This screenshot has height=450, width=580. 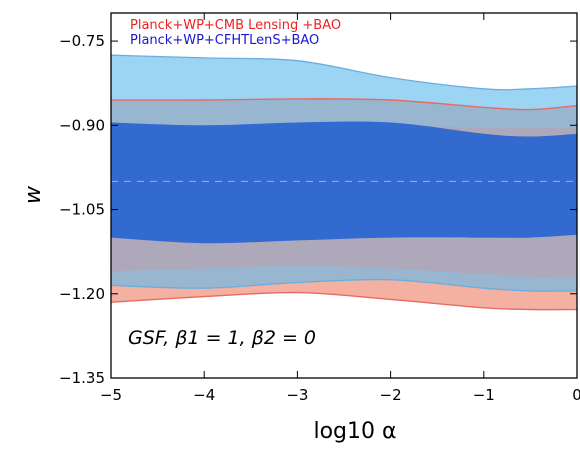 I want to click on annotation: GSF, β1 = 1, β2 = 0, so click(x=222, y=338).